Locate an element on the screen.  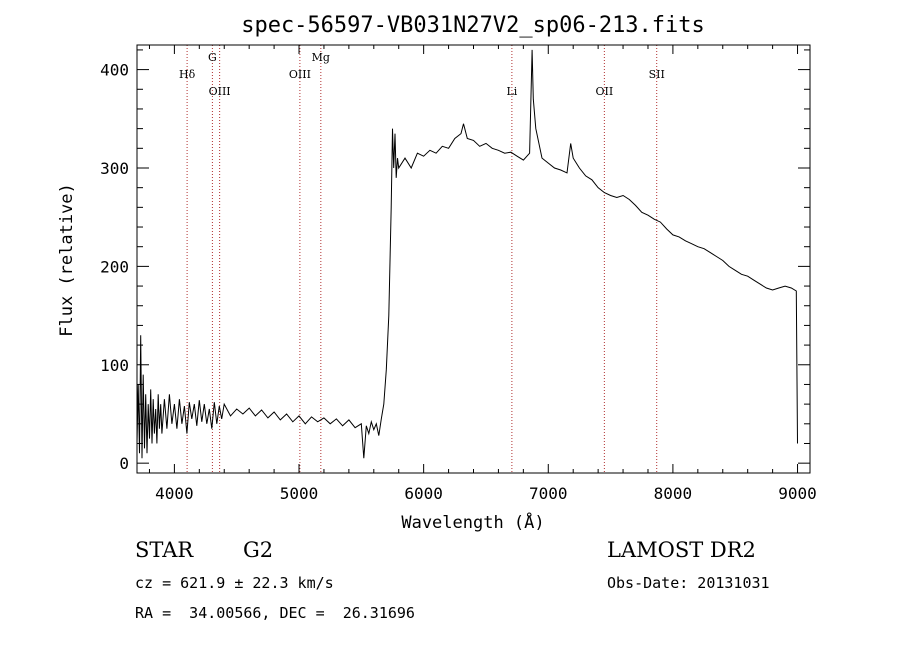
object-class: STAR is located at coordinates (164, 550).